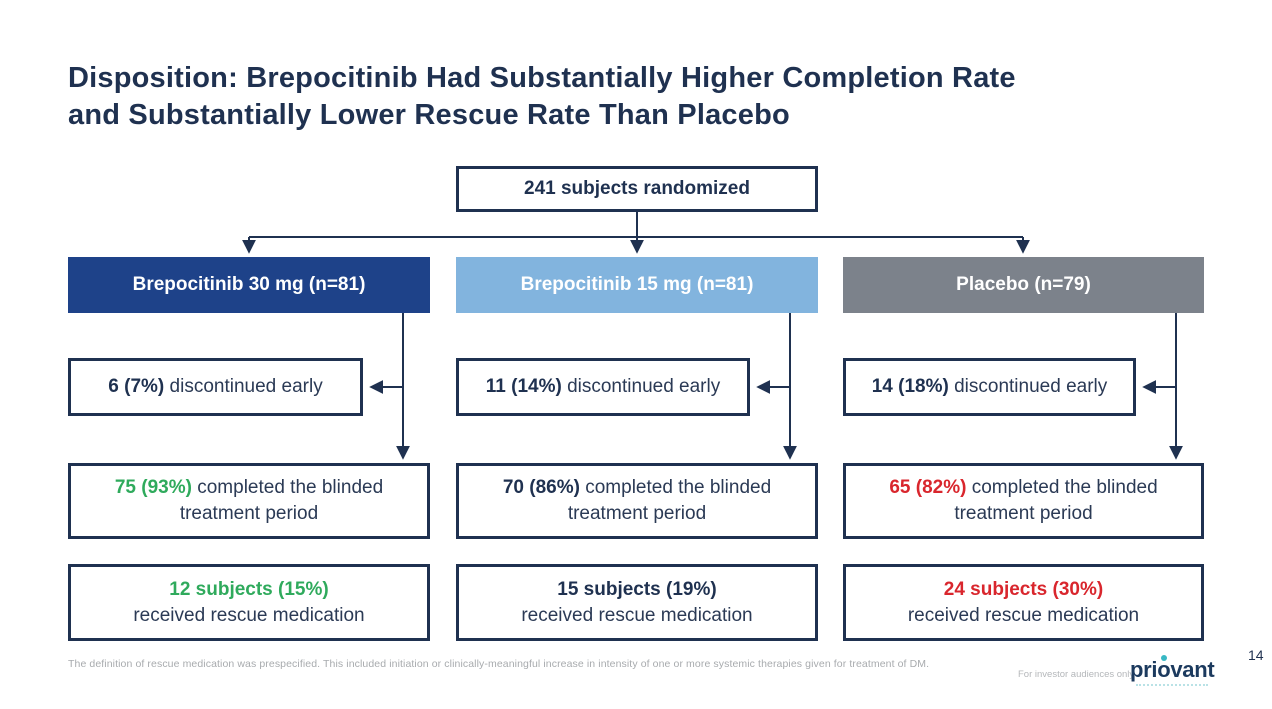  Describe the element at coordinates (1023, 589) in the screenshot. I see `rescue-value: 24 subjects (30%)` at that location.